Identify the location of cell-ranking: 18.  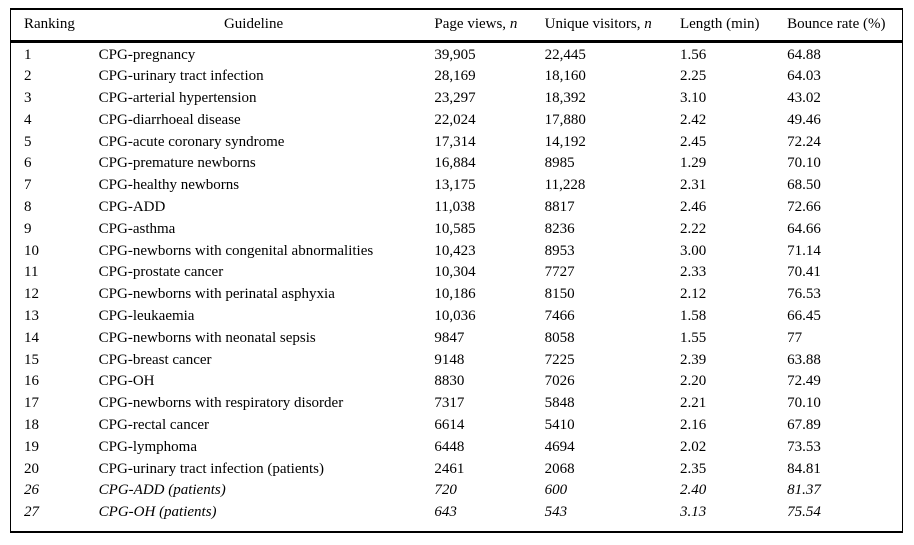
(31, 425).